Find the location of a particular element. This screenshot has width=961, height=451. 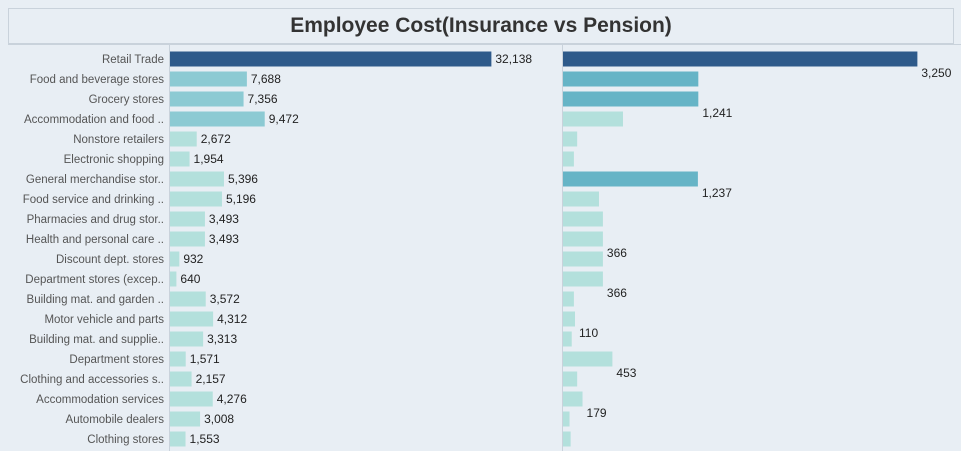

insurance-value-label: 2,672 is located at coordinates (216, 139).